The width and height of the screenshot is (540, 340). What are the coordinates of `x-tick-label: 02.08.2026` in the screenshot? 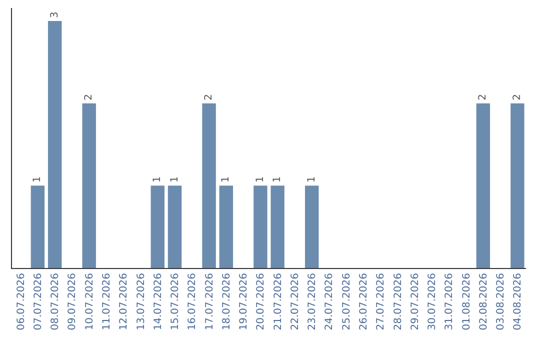 It's located at (484, 301).